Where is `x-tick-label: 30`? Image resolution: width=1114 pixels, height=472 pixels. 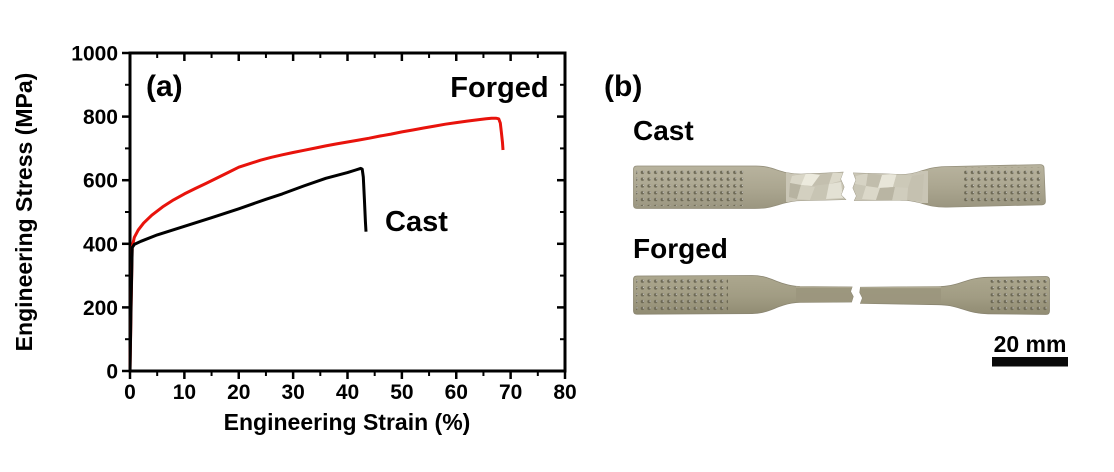 x-tick-label: 30 is located at coordinates (292, 392).